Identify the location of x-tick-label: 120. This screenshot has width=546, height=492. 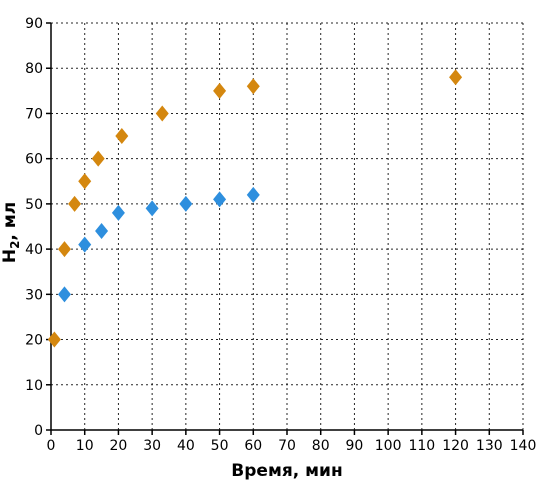
(455, 446).